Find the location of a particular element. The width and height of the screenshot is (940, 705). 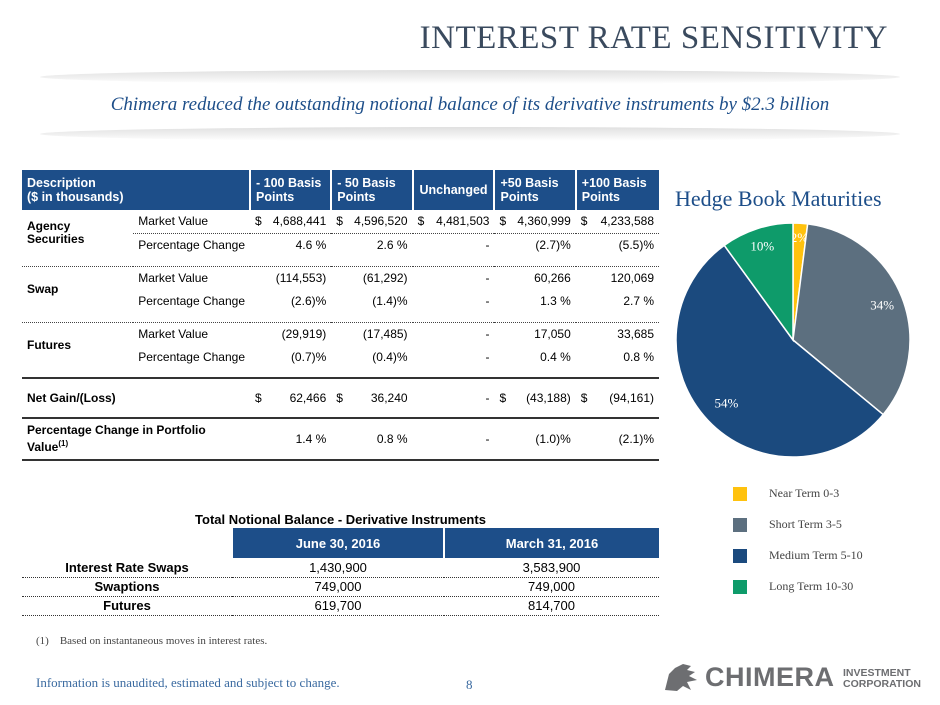

table-row: Swaptions 749,000 749,000 is located at coordinates (340, 587).